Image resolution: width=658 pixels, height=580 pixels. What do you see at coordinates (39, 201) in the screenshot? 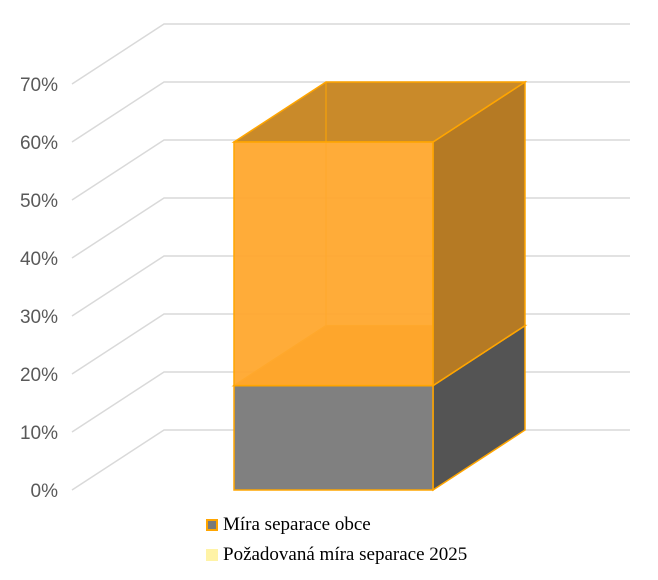
I see `y-tick-label: 50%` at bounding box center [39, 201].